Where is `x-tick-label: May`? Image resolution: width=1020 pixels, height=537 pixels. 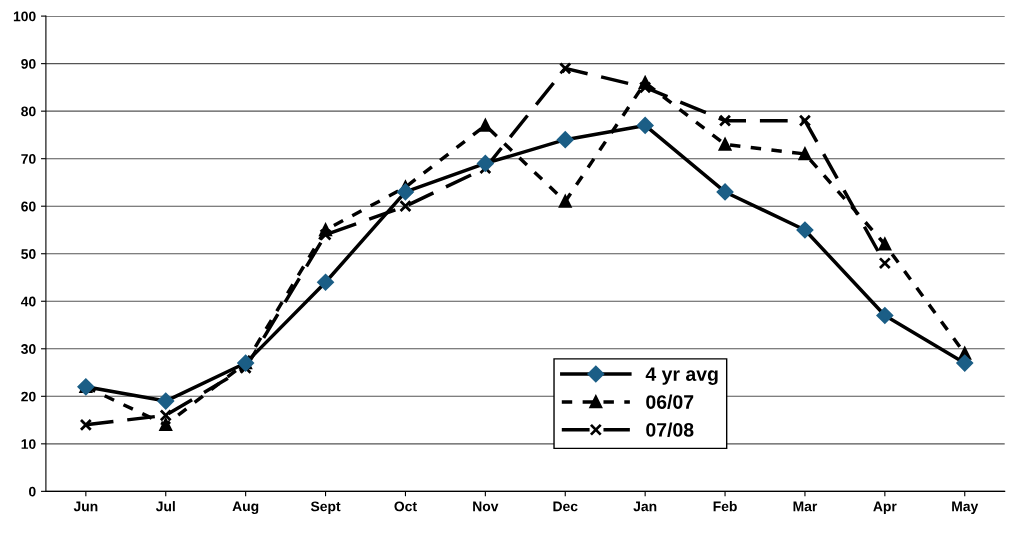
x-tick-label: May is located at coordinates (965, 508).